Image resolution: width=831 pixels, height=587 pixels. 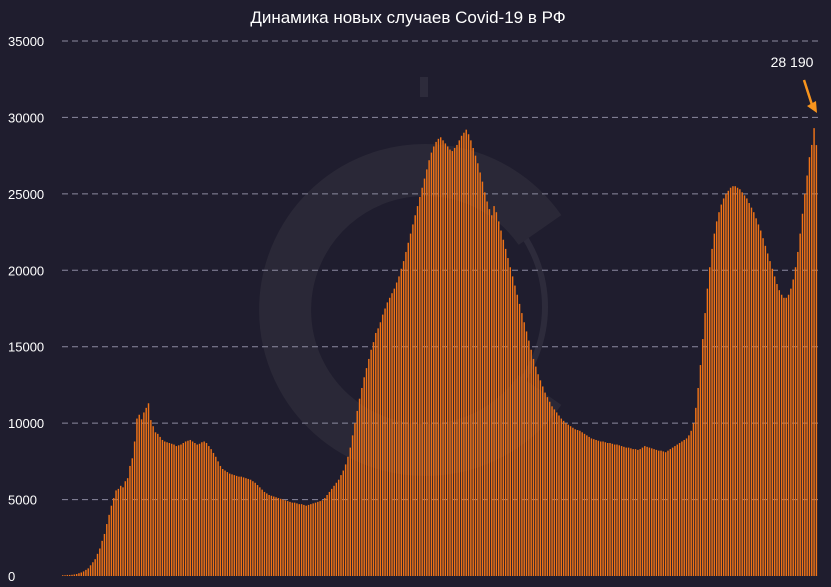 What do you see at coordinates (26, 270) in the screenshot?
I see `y-tick-label: 20000` at bounding box center [26, 270].